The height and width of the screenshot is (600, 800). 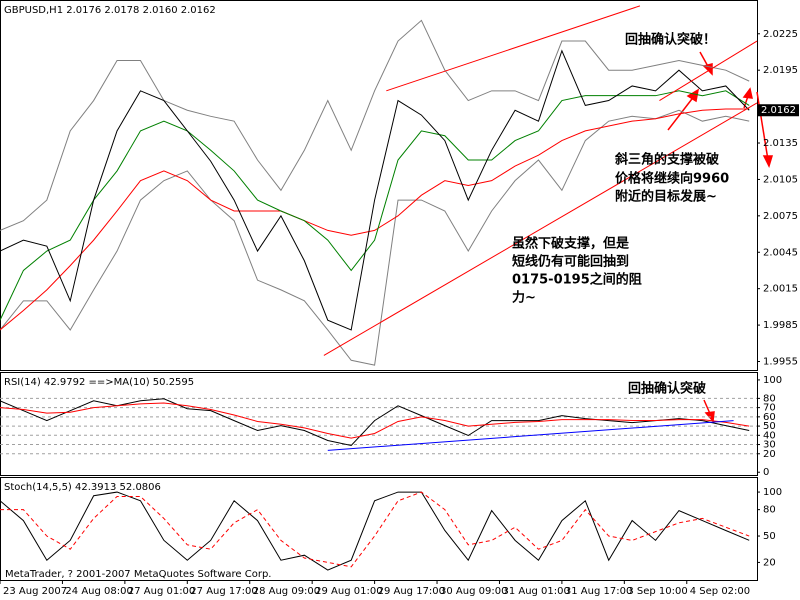 I want to click on y-tick-label: 0, so click(x=766, y=472).